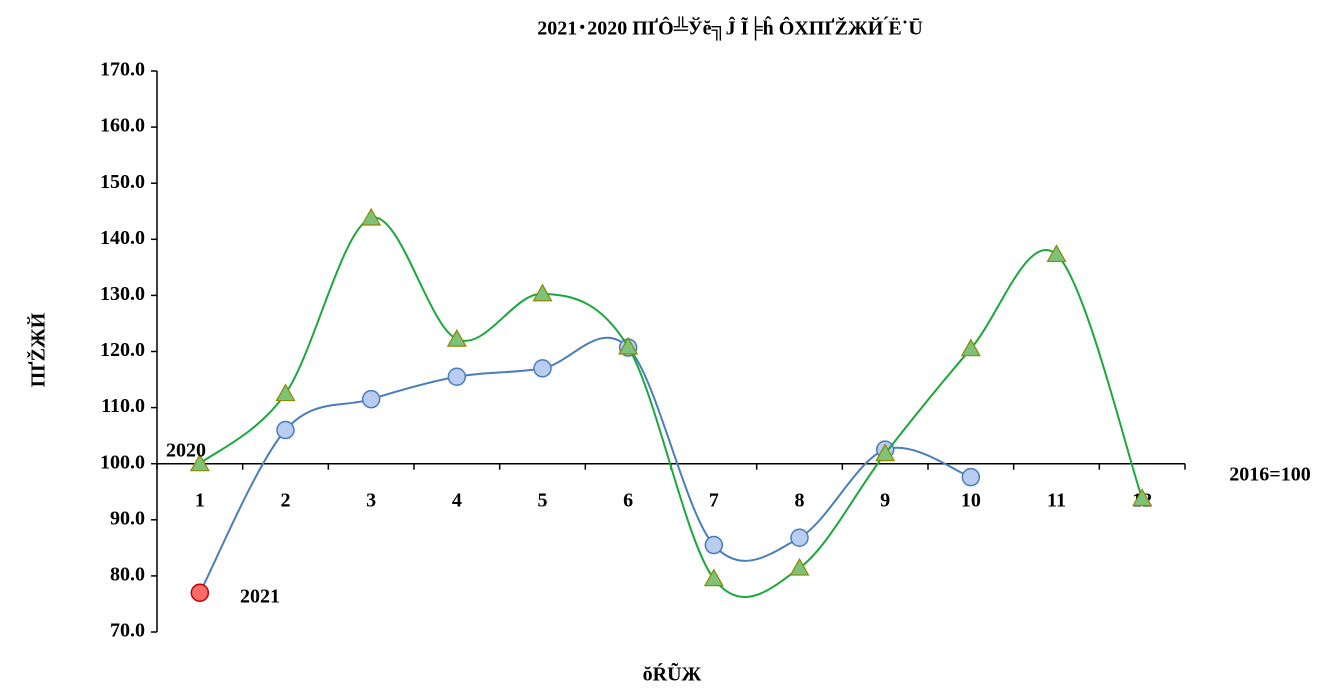  I want to click on x-tick-label: 1, so click(200, 500).